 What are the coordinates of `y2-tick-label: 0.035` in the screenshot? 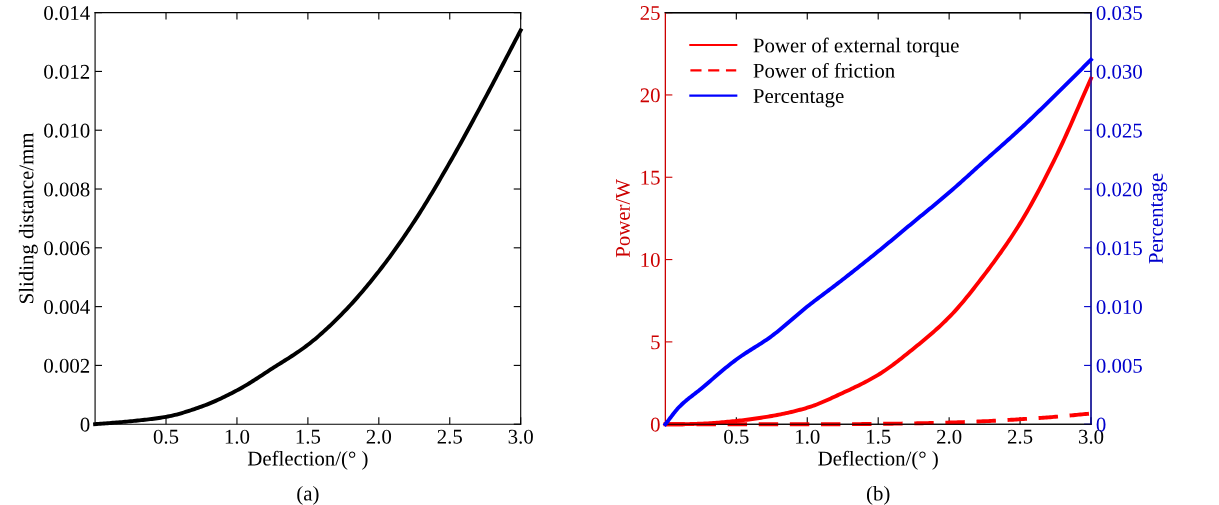 It's located at (1119, 13).